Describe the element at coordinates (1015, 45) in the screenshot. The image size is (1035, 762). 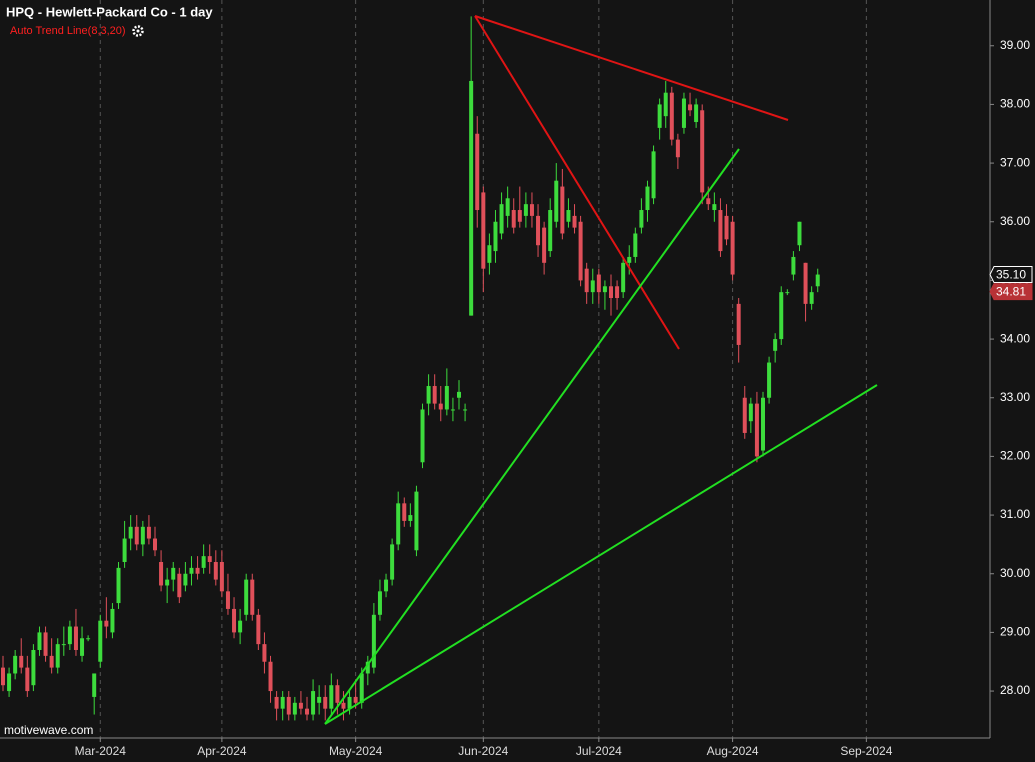
I see `y-tick-label: 39.00` at that location.